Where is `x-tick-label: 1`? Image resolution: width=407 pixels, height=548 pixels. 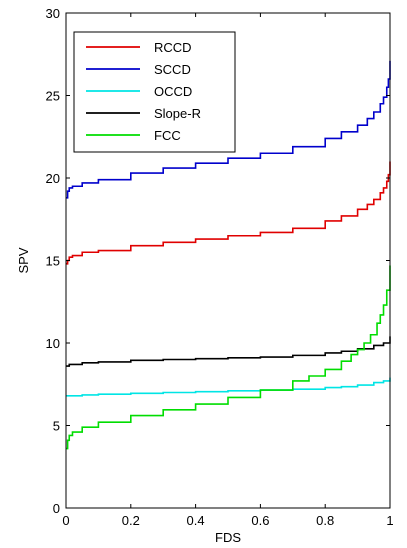
x-tick-label: 1 is located at coordinates (389, 520).